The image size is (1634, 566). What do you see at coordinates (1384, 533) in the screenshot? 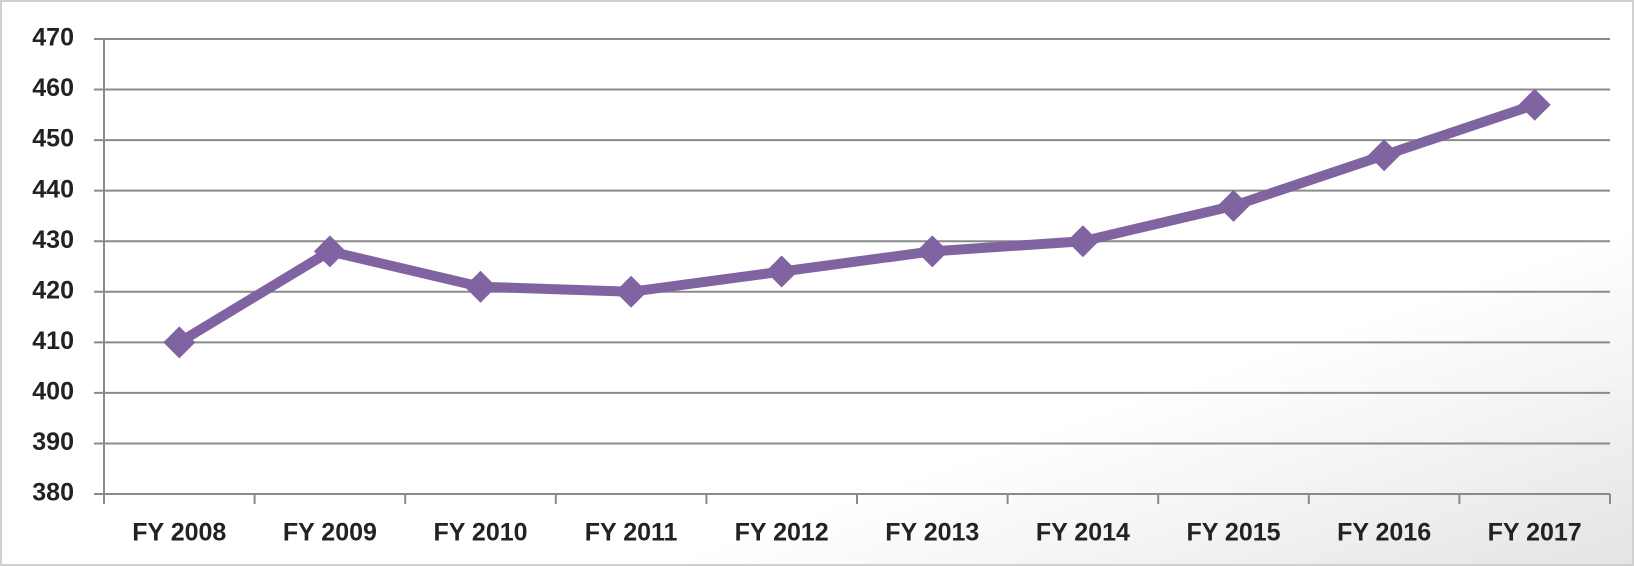
I see `x-tick-label: FY 2016` at bounding box center [1384, 533].